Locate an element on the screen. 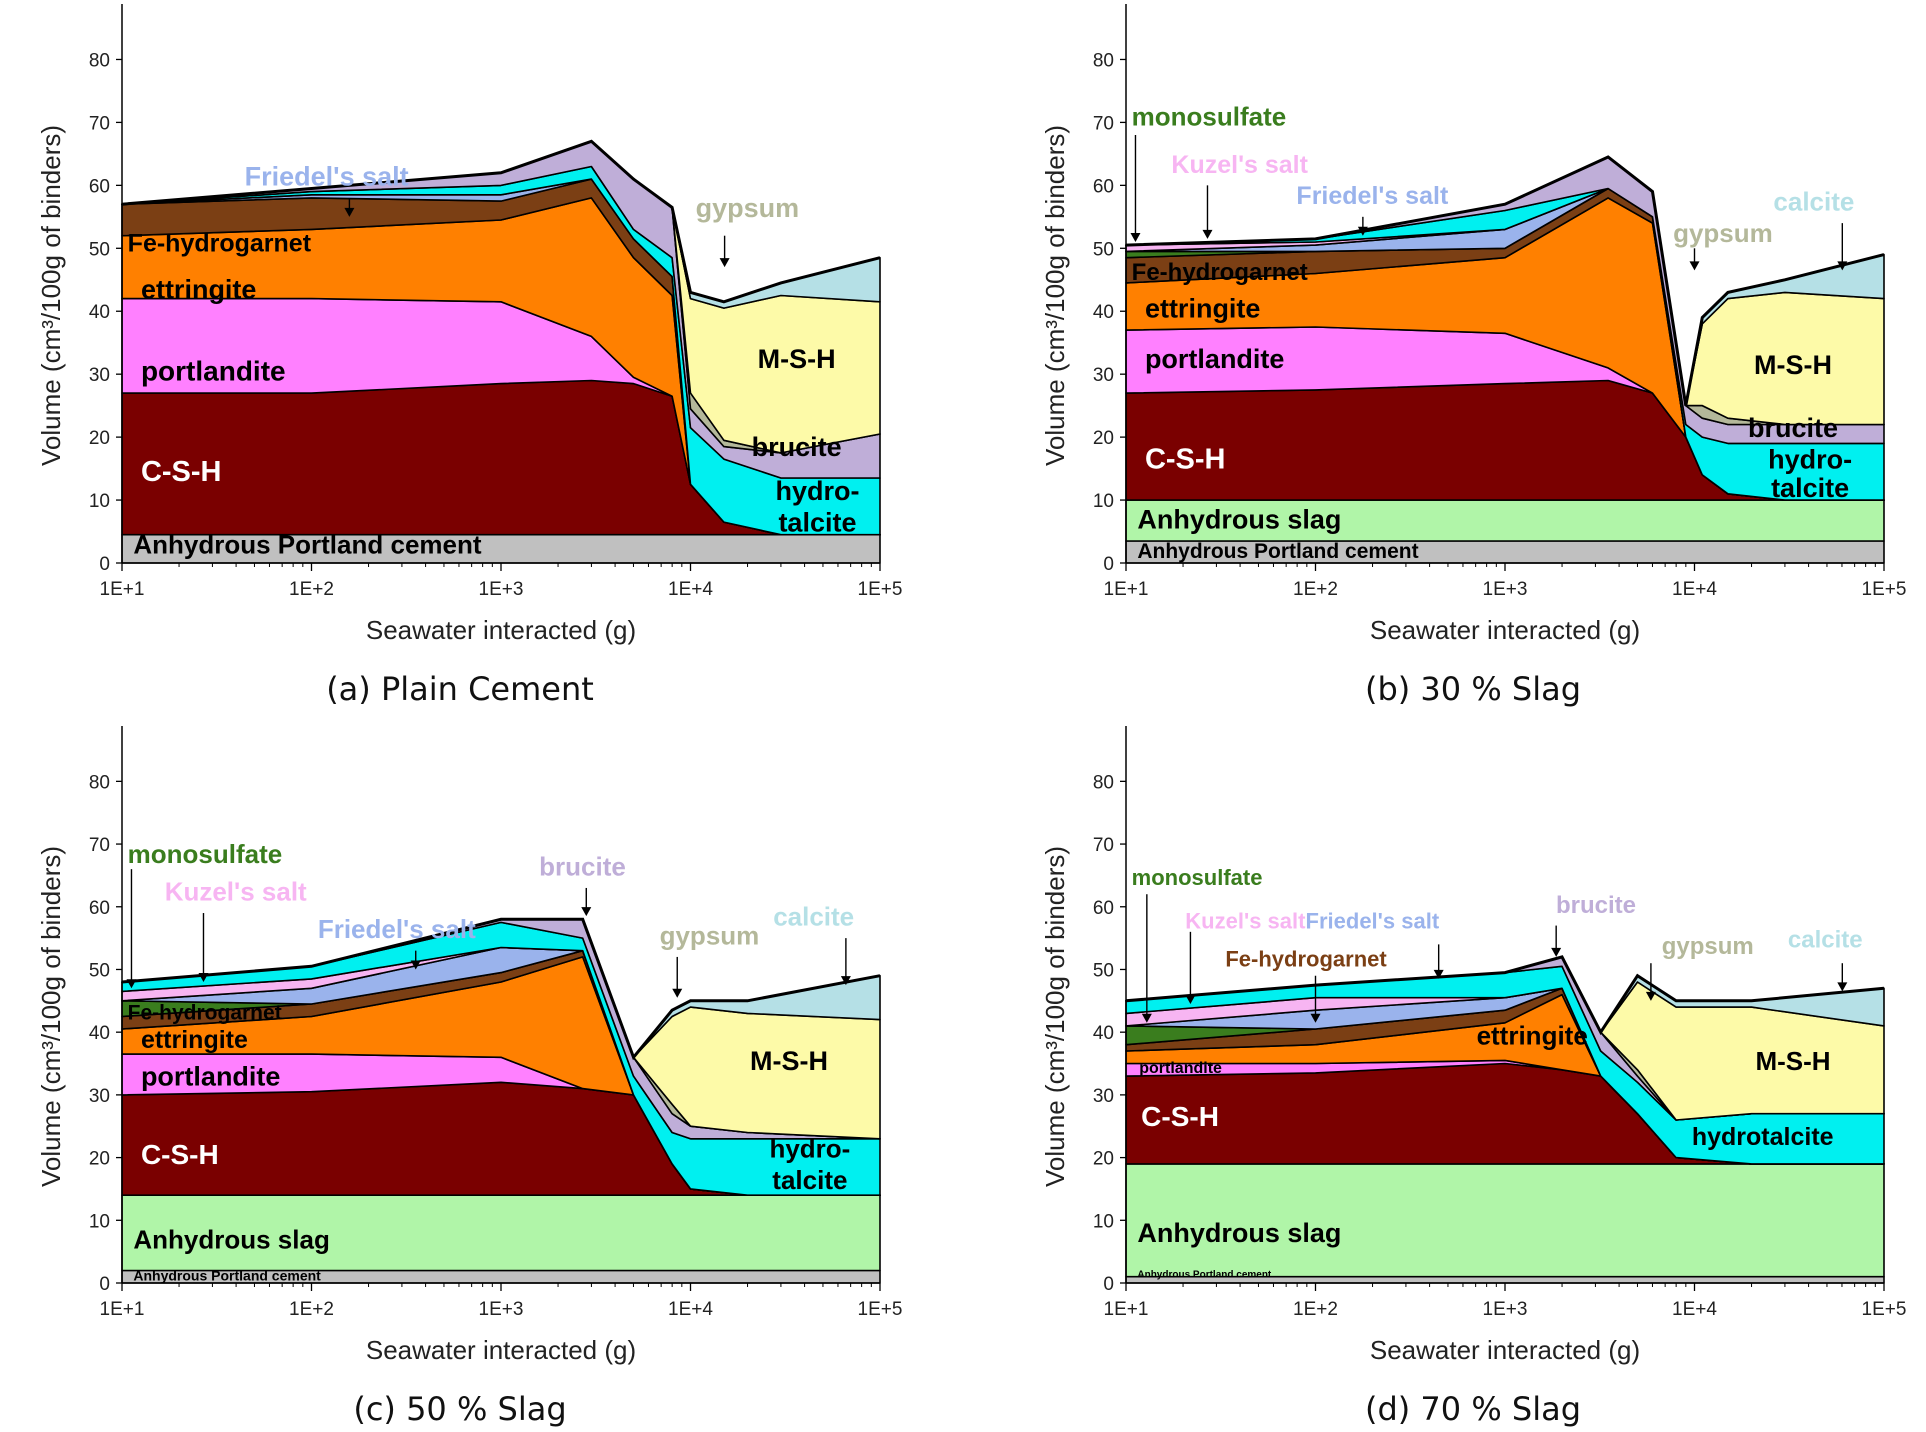  y-tick-label: 70 is located at coordinates (99, 845).